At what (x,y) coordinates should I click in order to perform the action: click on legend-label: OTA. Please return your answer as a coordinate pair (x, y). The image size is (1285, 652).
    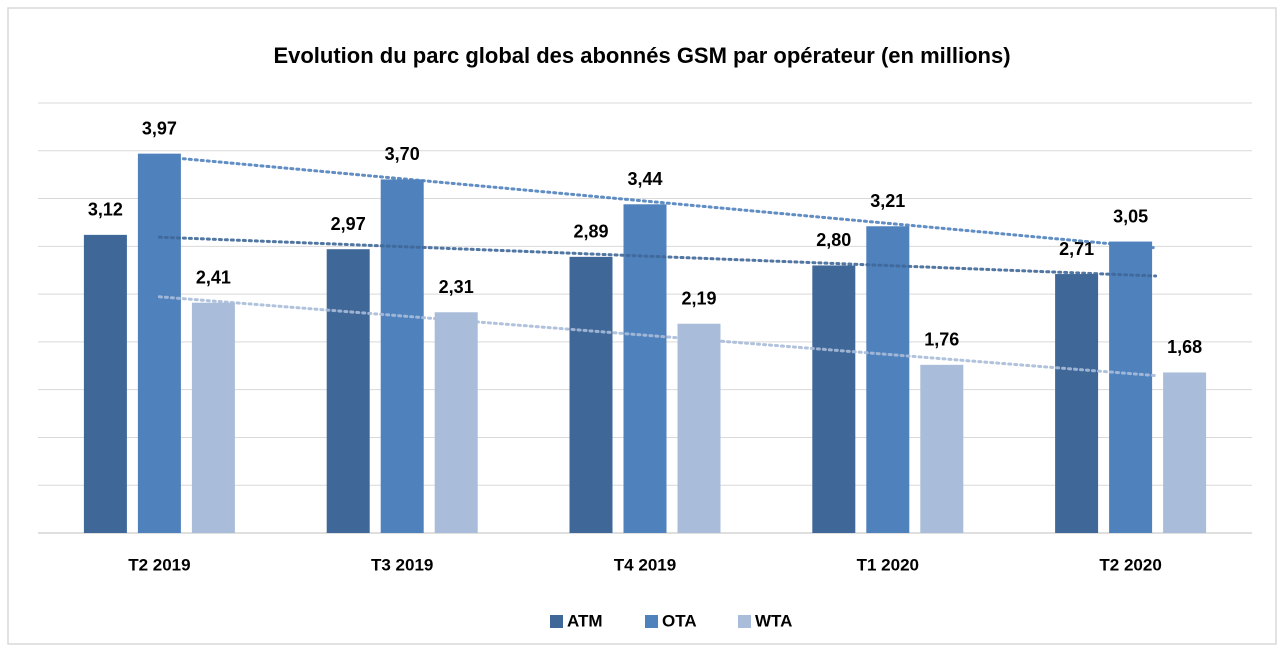
    Looking at the image, I should click on (679, 620).